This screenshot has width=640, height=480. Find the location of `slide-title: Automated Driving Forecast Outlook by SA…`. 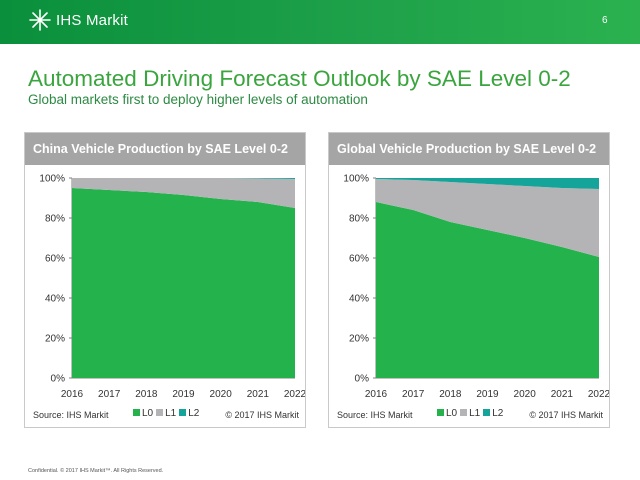

slide-title: Automated Driving Forecast Outlook by SA… is located at coordinates (299, 78).